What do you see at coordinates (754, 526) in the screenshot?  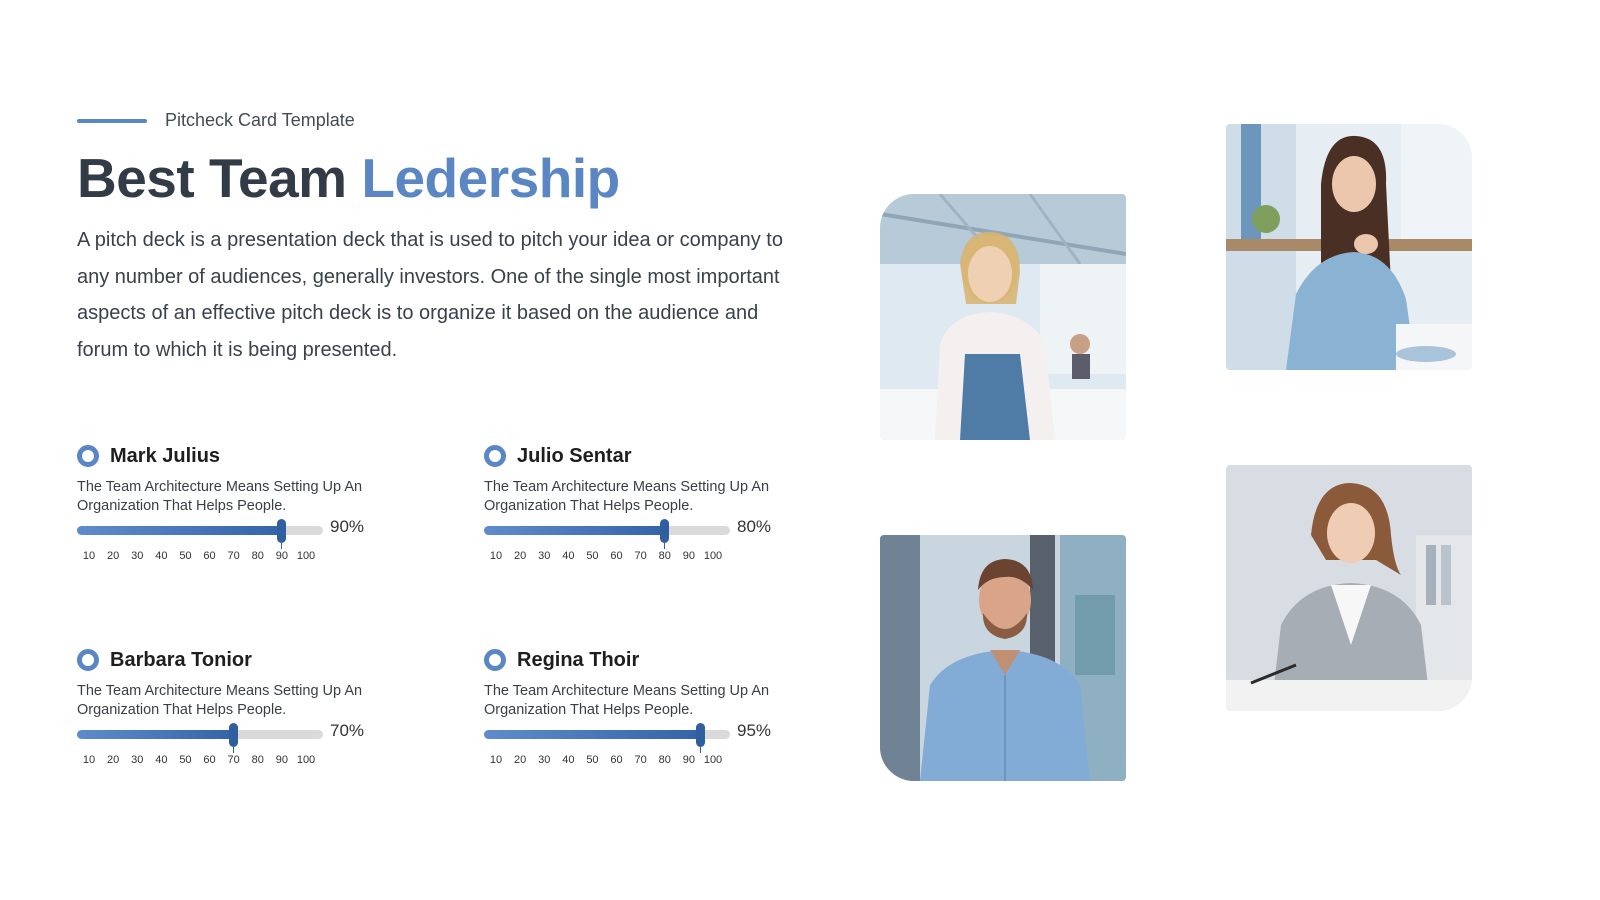 I see `skill-percent: 80%` at bounding box center [754, 526].